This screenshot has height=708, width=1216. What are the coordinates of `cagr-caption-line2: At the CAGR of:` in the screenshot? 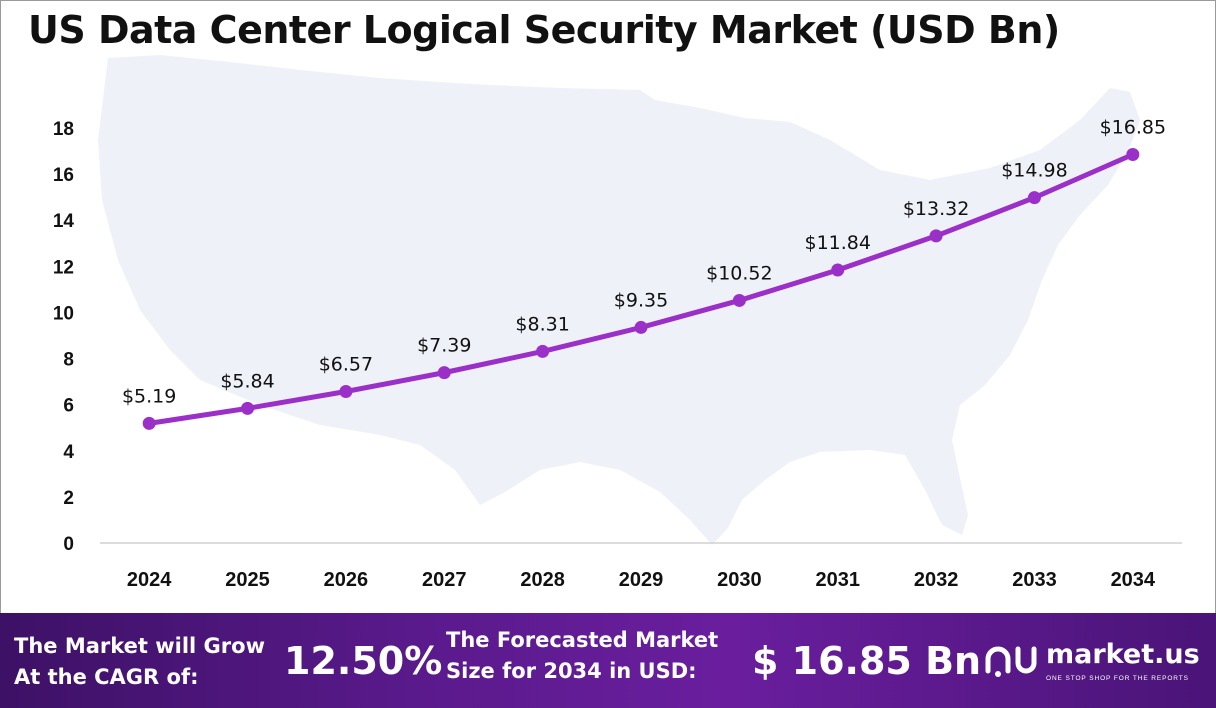 It's located at (106, 677).